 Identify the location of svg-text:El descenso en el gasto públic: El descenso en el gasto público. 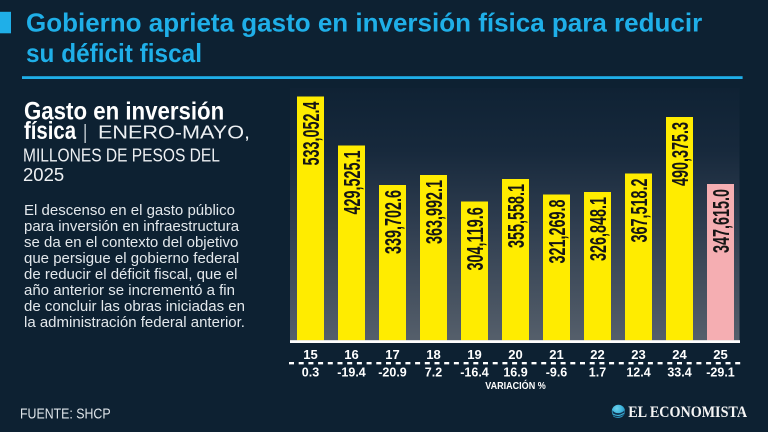
(129, 210).